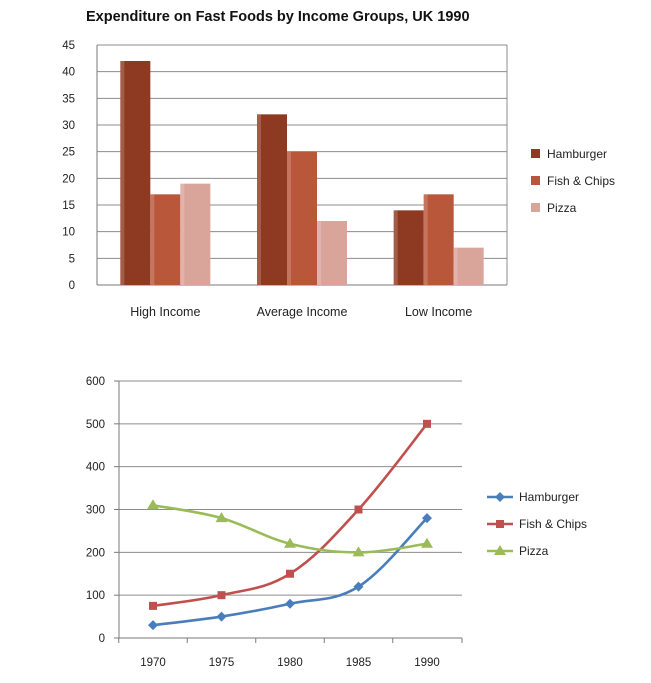 The height and width of the screenshot is (683, 651). I want to click on y-tick-label: 40, so click(68, 73).